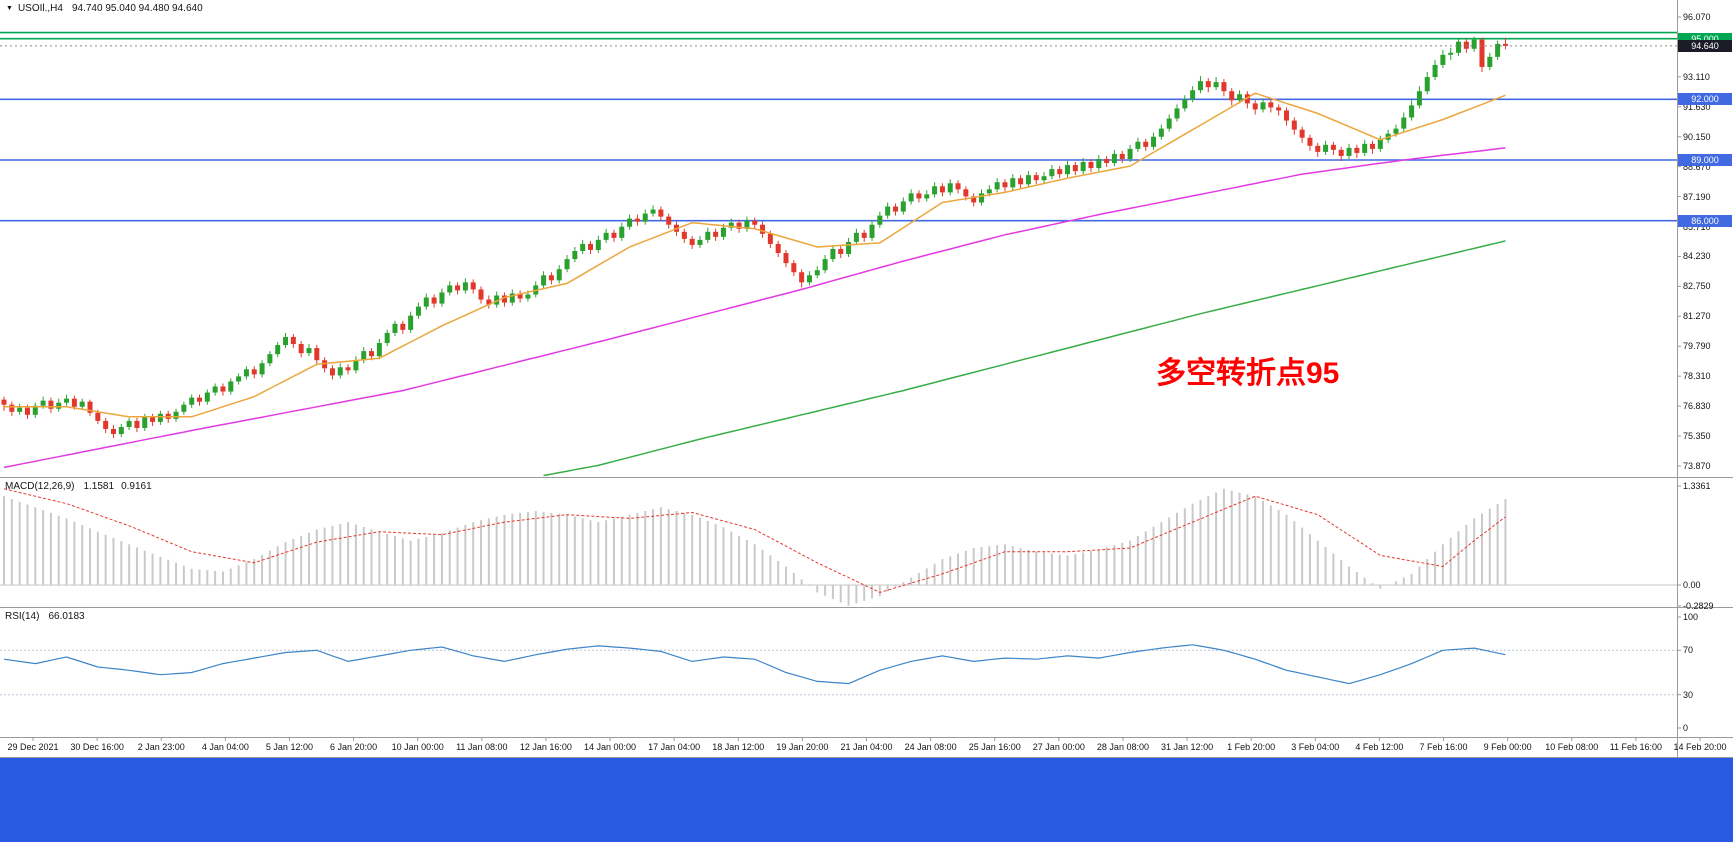  Describe the element at coordinates (866, 800) in the screenshot. I see `bottom-bar` at that location.